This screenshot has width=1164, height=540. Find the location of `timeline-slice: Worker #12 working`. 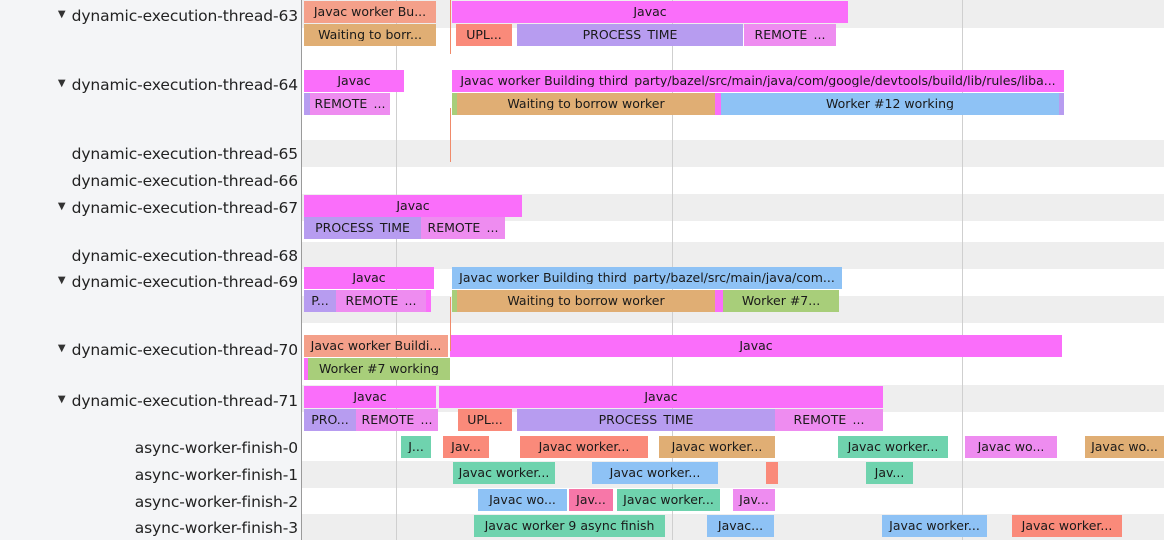

timeline-slice: Worker #12 working is located at coordinates (890, 104).